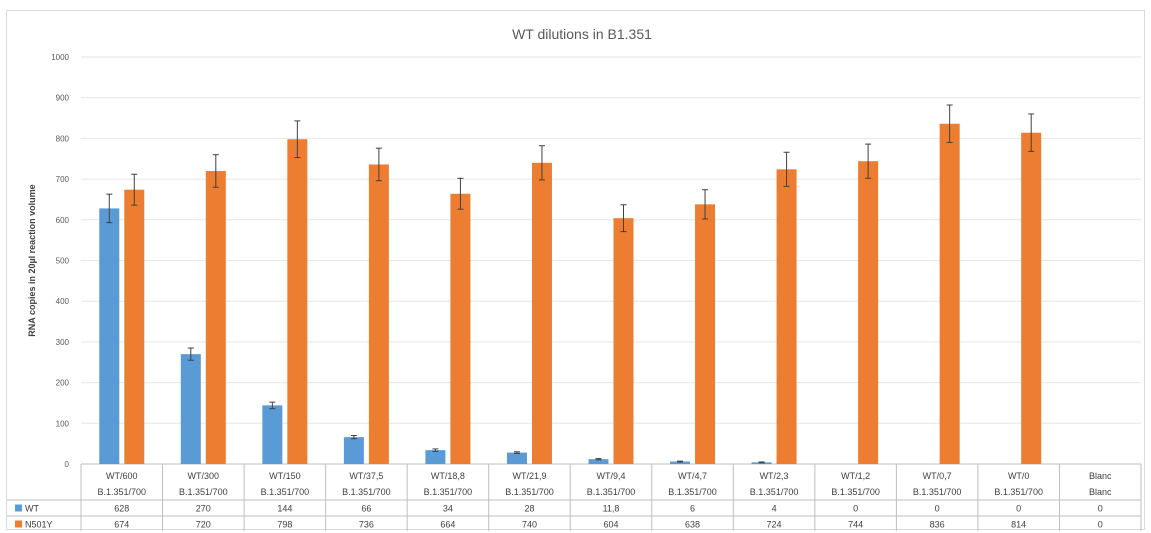  What do you see at coordinates (774, 509) in the screenshot?
I see `data-table-cell: 4` at bounding box center [774, 509].